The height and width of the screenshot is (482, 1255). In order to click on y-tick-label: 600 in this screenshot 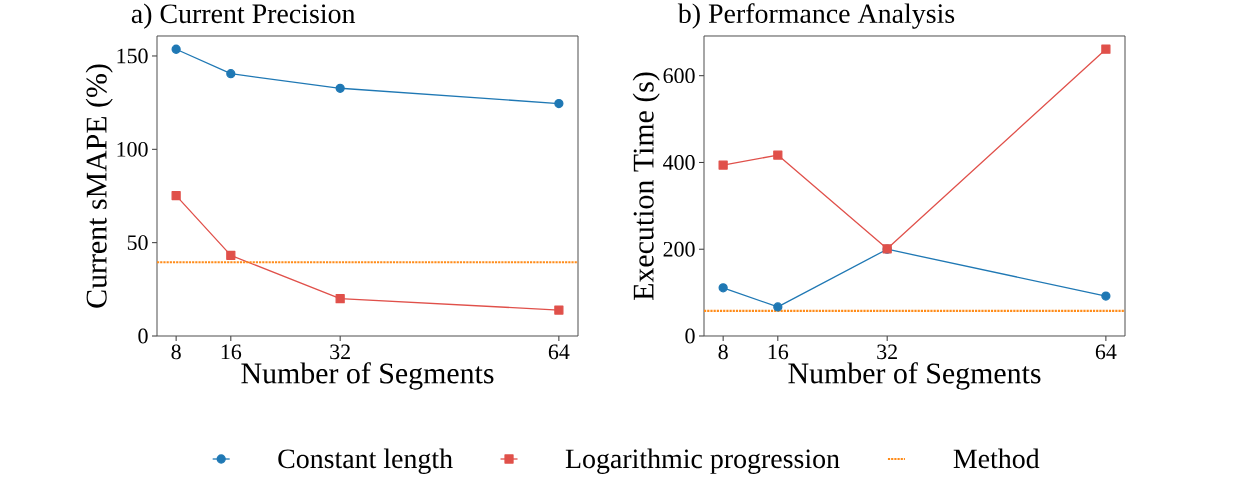, I will do `click(679, 76)`.